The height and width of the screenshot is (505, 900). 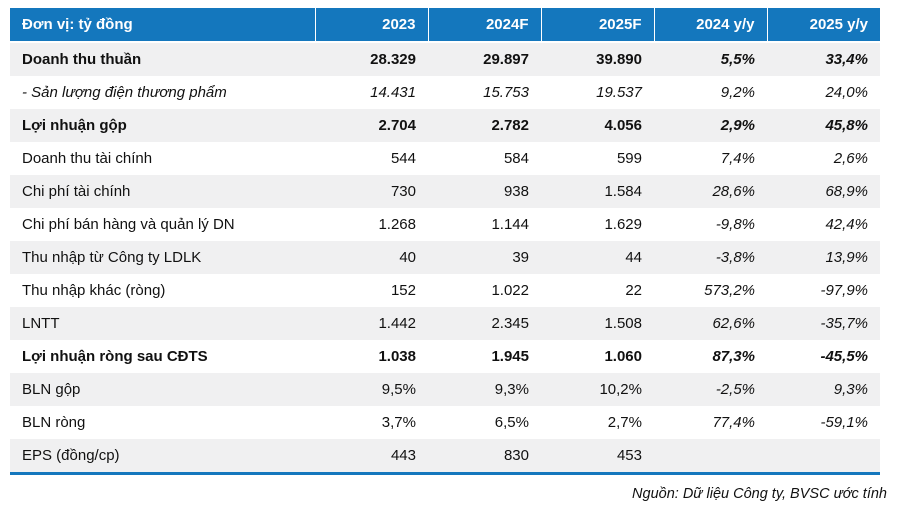 What do you see at coordinates (710, 257) in the screenshot?
I see `row-value: -3,8%` at bounding box center [710, 257].